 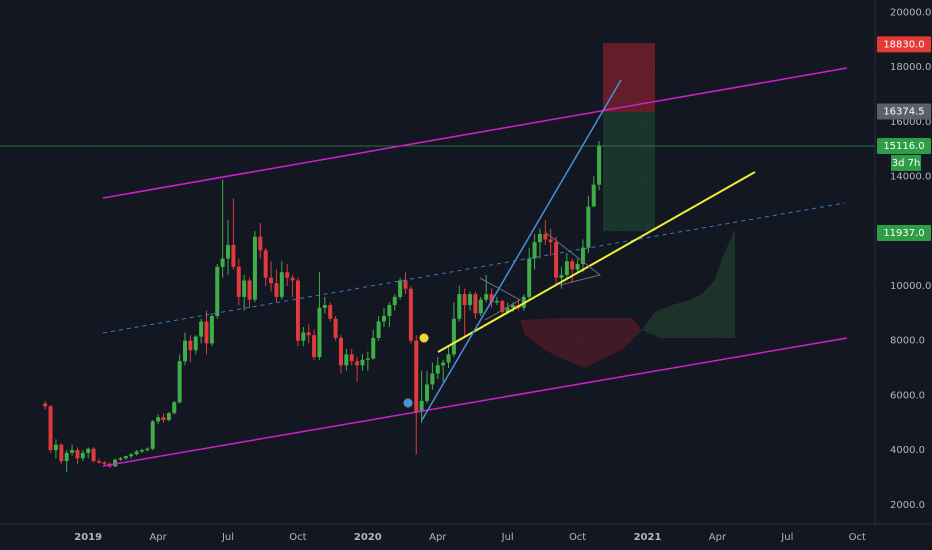 What do you see at coordinates (408, 403) in the screenshot?
I see `alarm-icon` at bounding box center [408, 403].